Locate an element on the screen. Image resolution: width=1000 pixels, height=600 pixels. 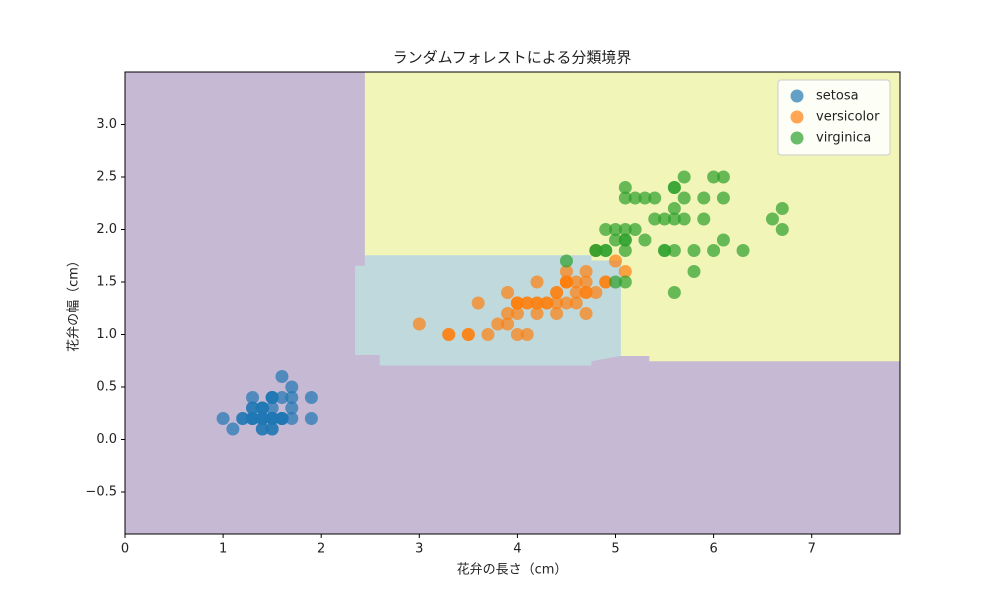
y-tick-label: 0.0 is located at coordinates (106, 439).